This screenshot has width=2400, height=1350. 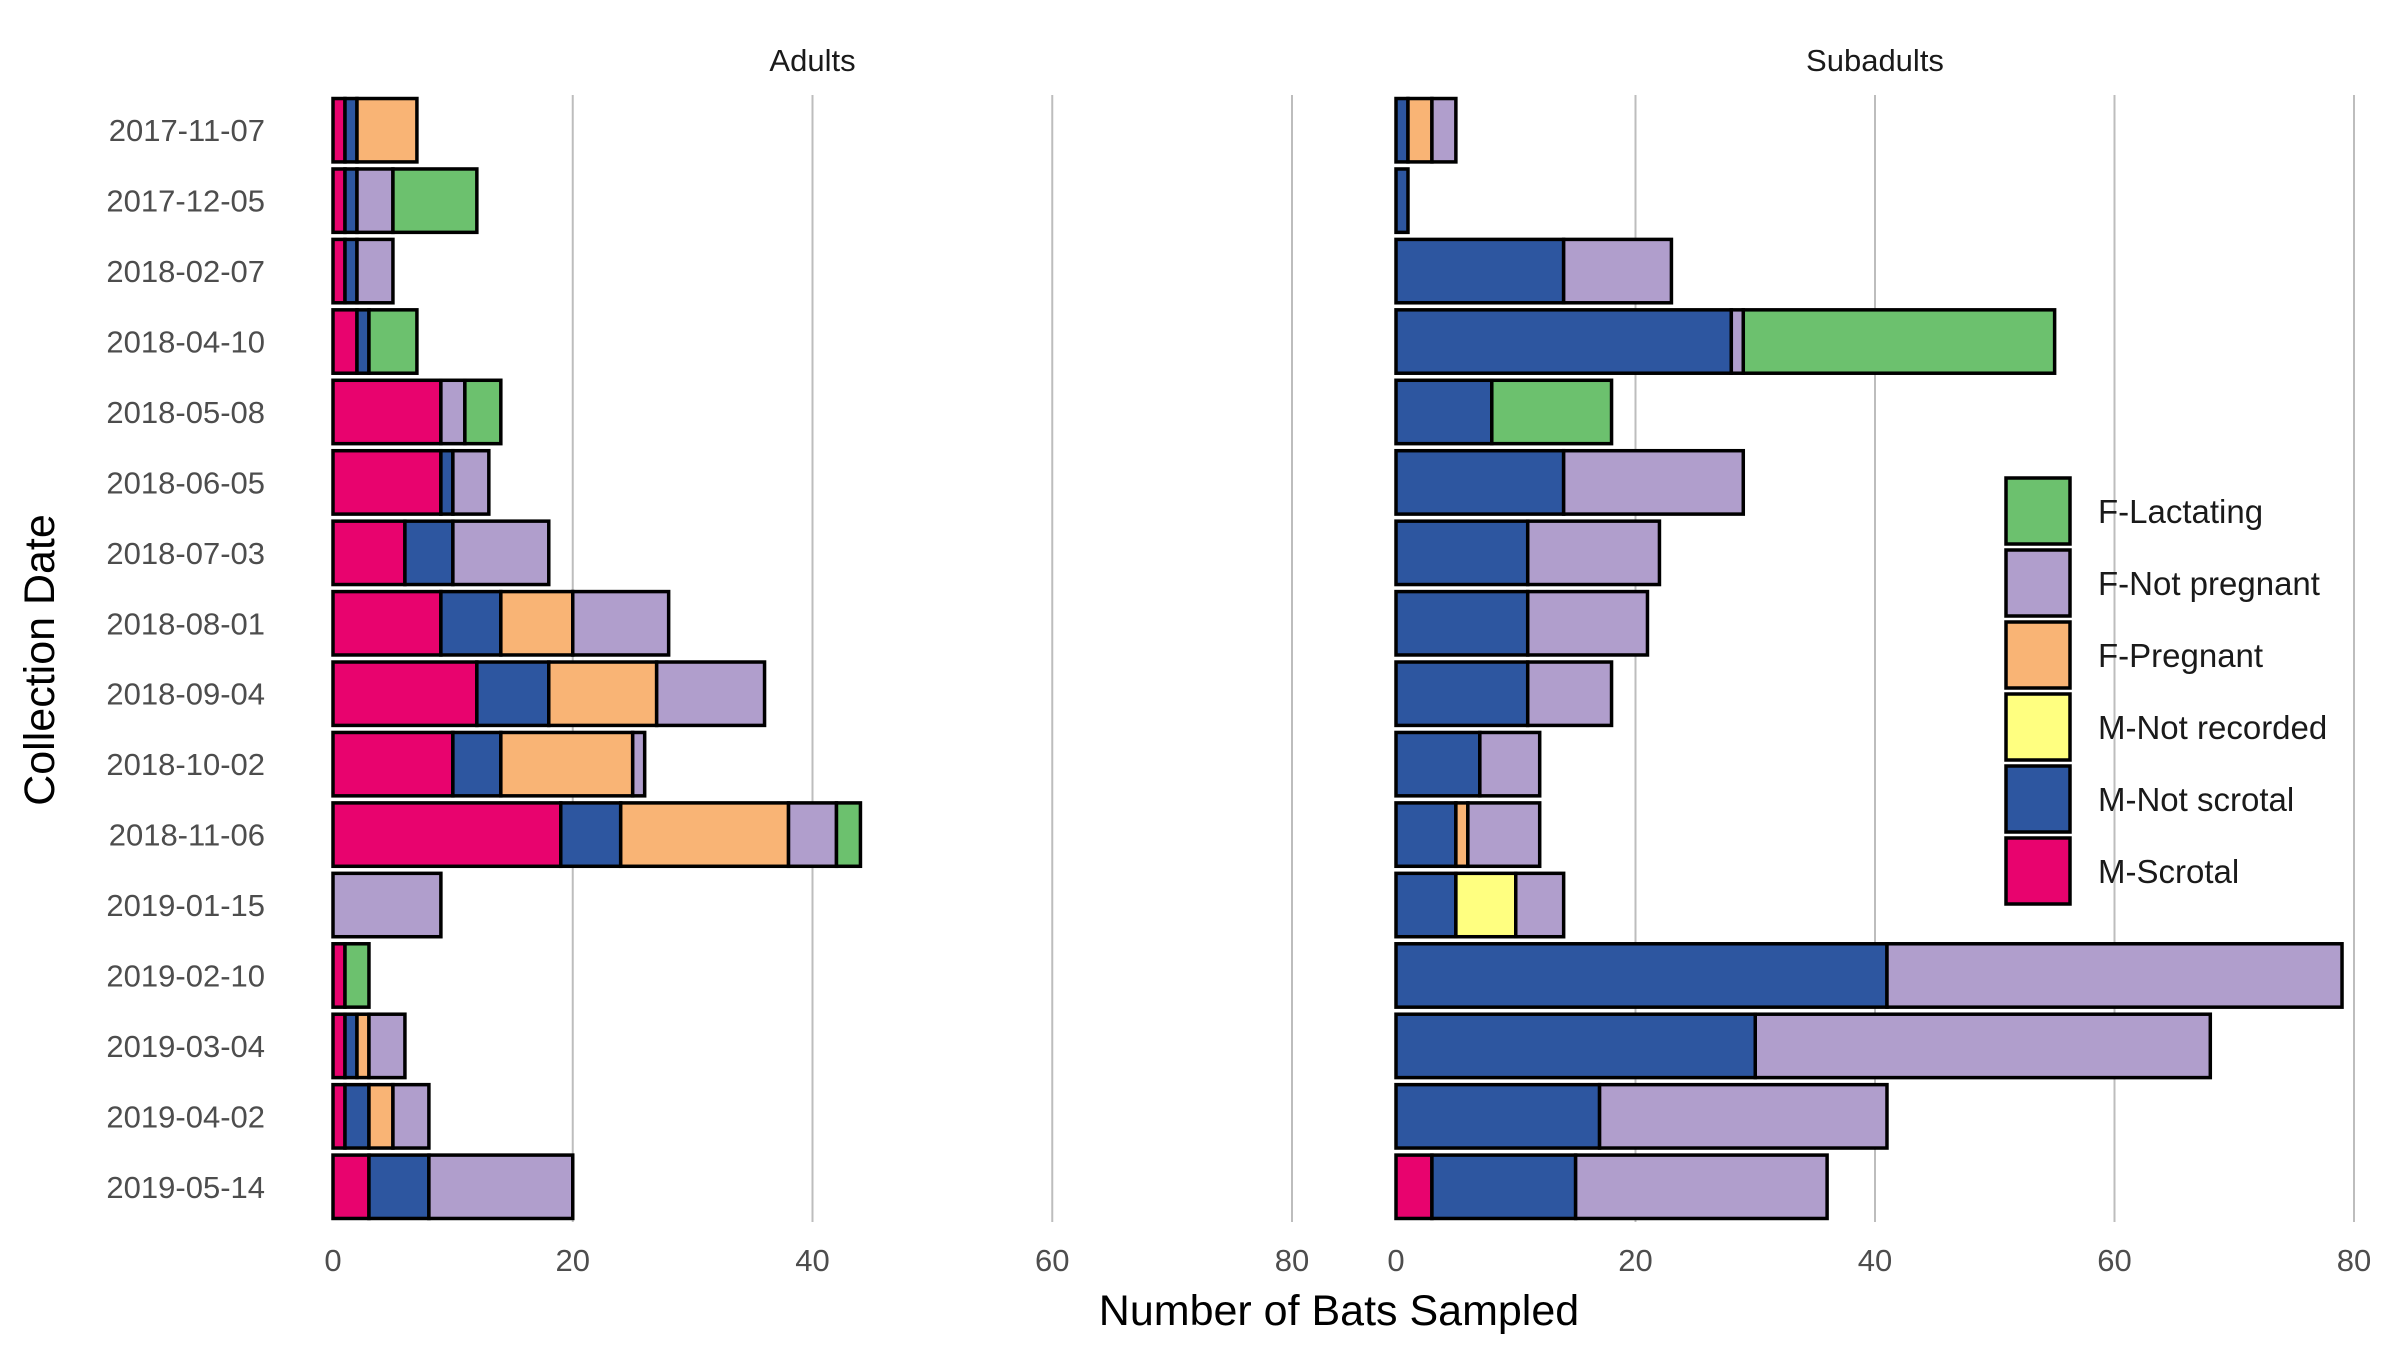 What do you see at coordinates (387, 905) in the screenshot?
I see `bar-adults-2019-01-15-f-not-pregnant` at bounding box center [387, 905].